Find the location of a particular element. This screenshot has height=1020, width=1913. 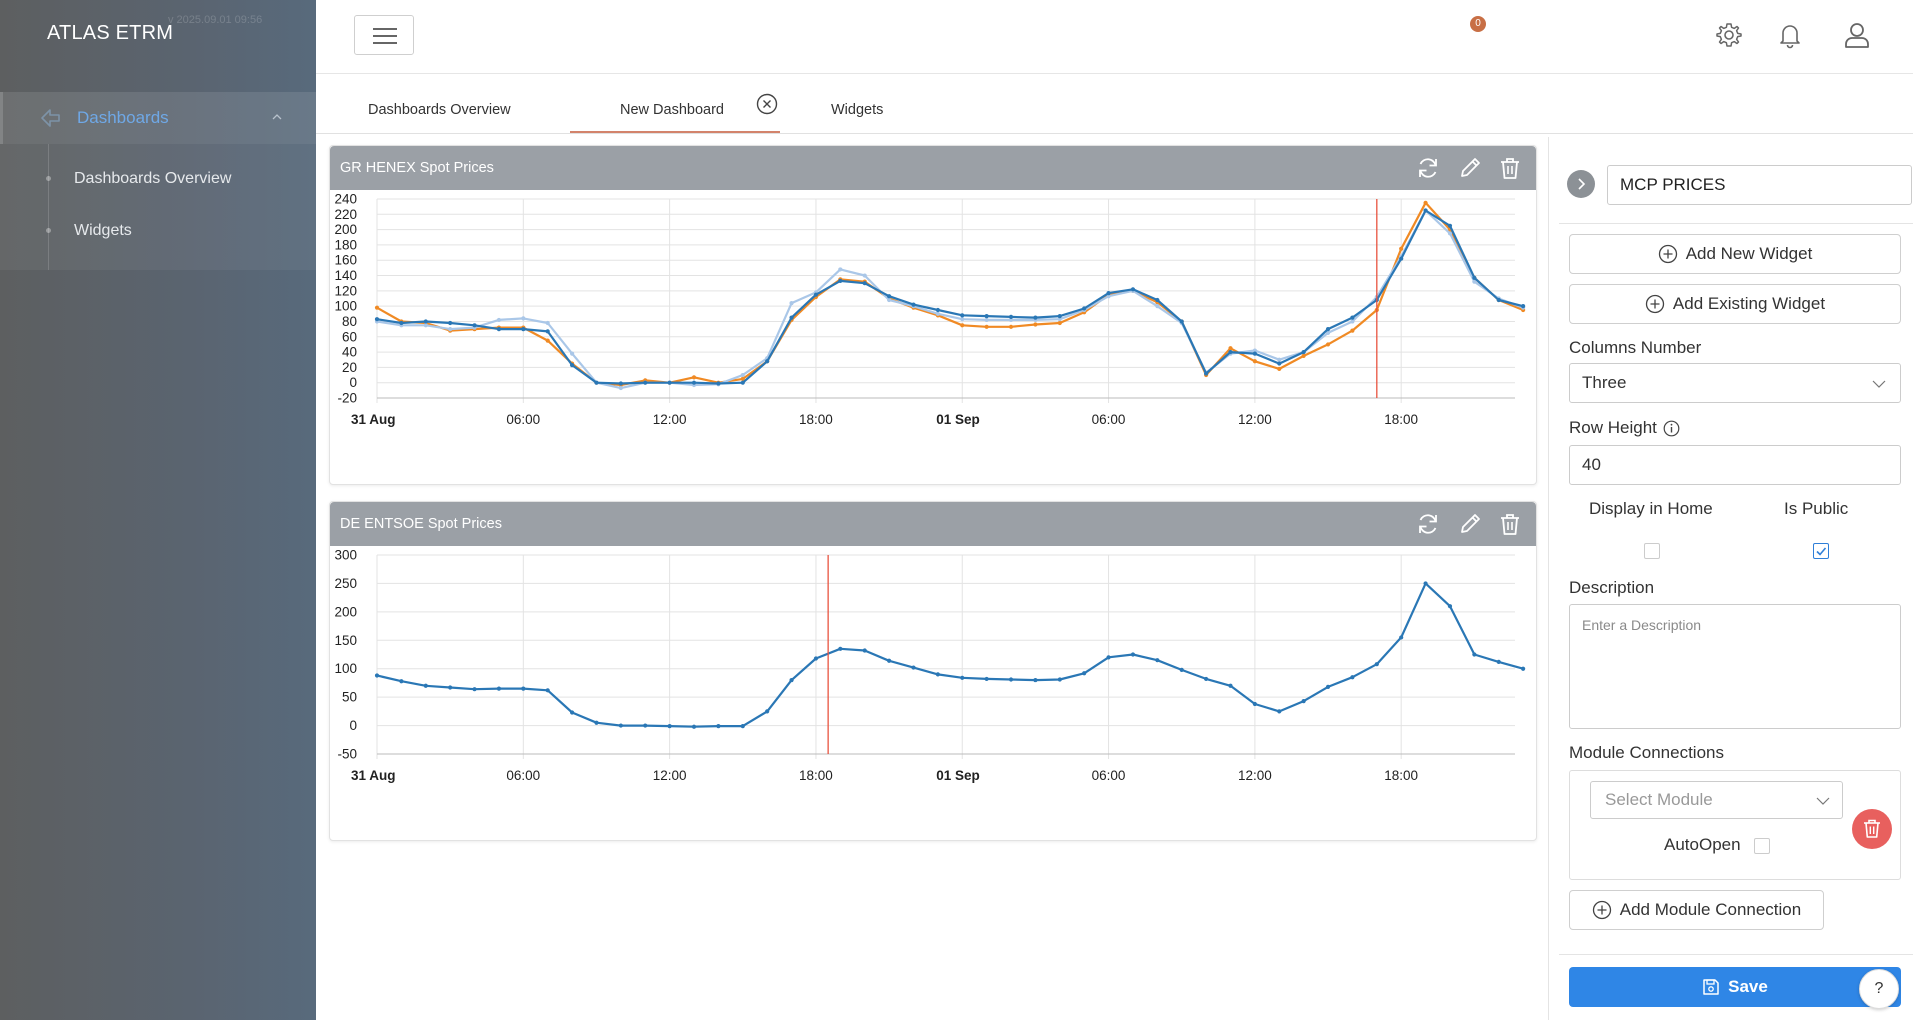

dashboard-name-input: MCP PRICES is located at coordinates (1759, 185).